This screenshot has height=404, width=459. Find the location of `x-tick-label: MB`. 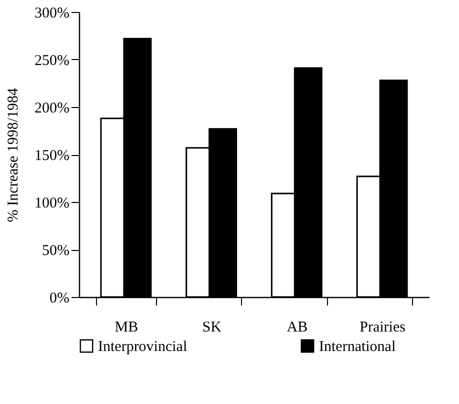

x-tick-label: MB is located at coordinates (126, 328).